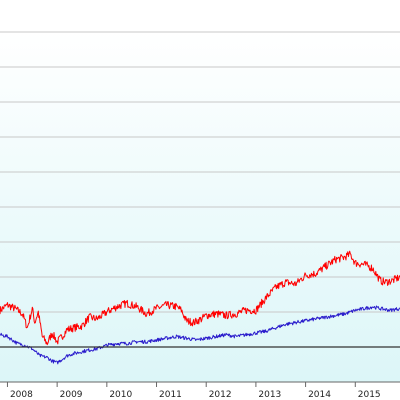 The image size is (400, 400). Describe the element at coordinates (319, 395) in the screenshot. I see `x-tick-label: 2014` at that location.